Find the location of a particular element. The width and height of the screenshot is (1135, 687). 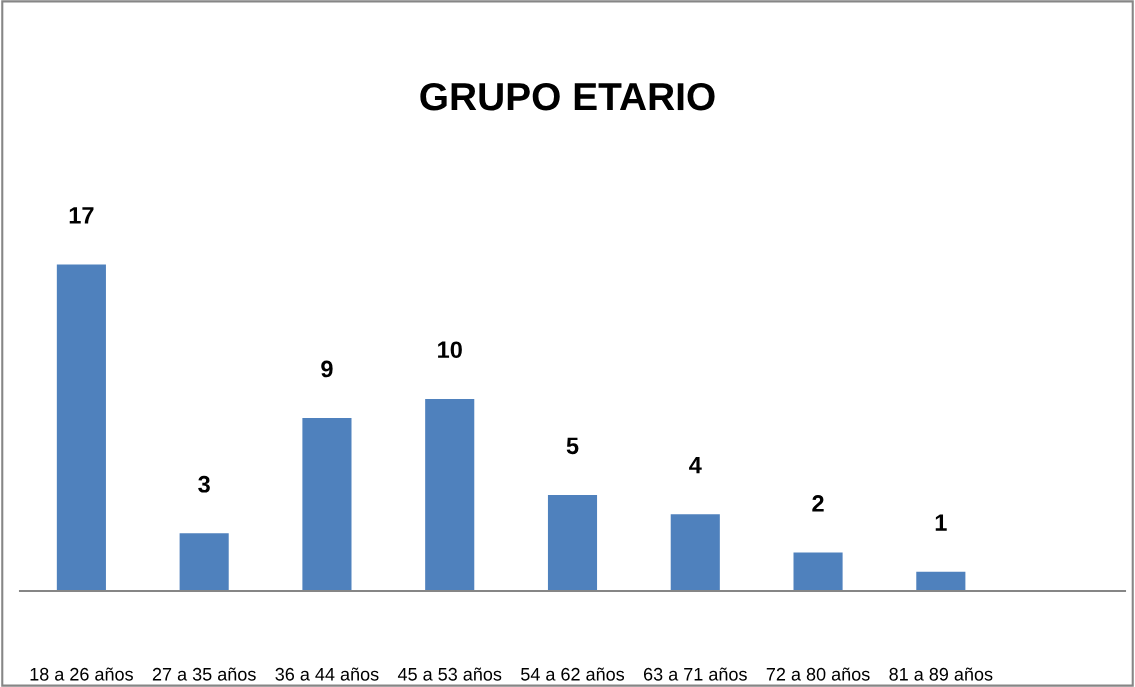

data-label: 2 is located at coordinates (818, 503).